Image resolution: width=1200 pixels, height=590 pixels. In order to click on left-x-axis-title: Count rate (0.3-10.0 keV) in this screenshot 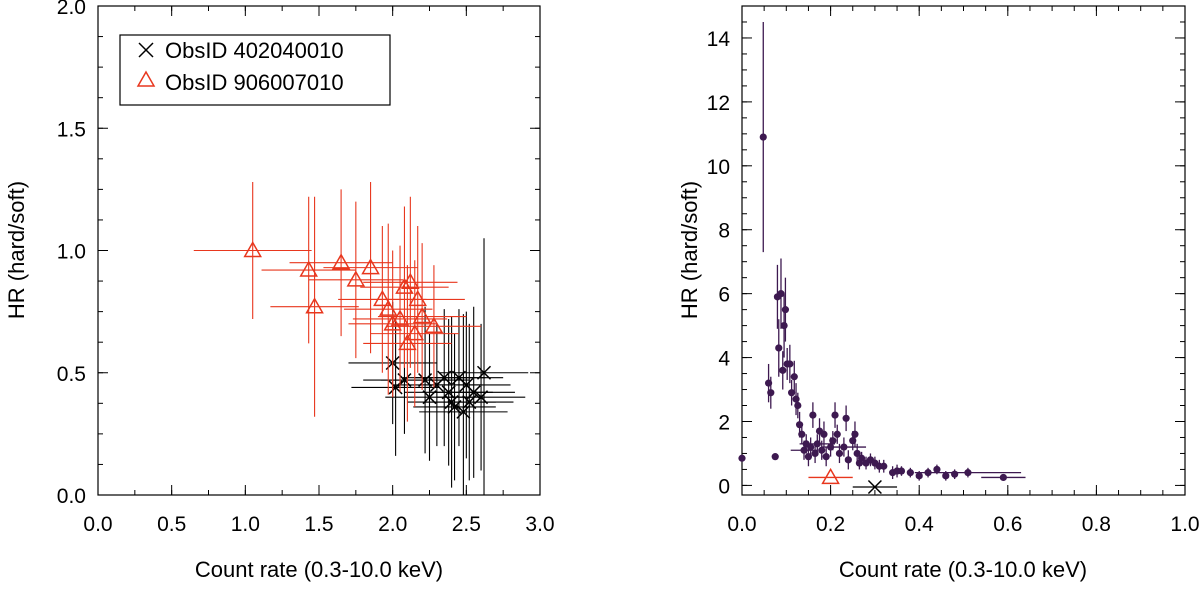, I will do `click(319, 569)`.